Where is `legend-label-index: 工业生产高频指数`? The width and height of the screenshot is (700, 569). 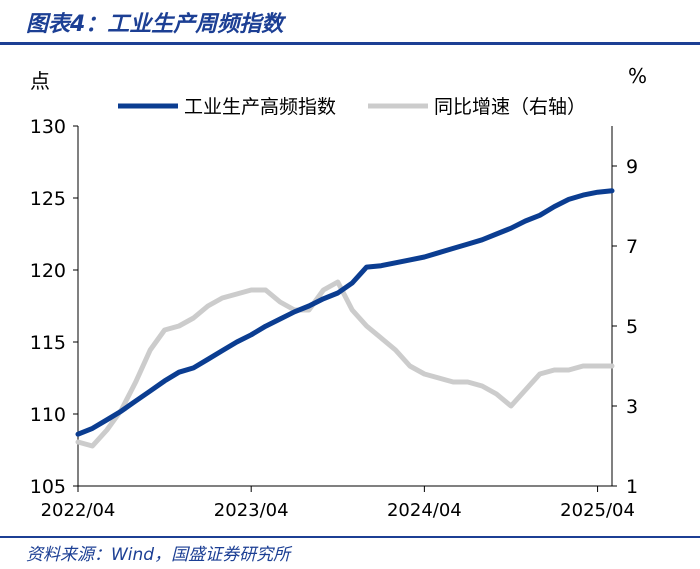 legend-label-index: 工业生产高频指数 is located at coordinates (260, 107).